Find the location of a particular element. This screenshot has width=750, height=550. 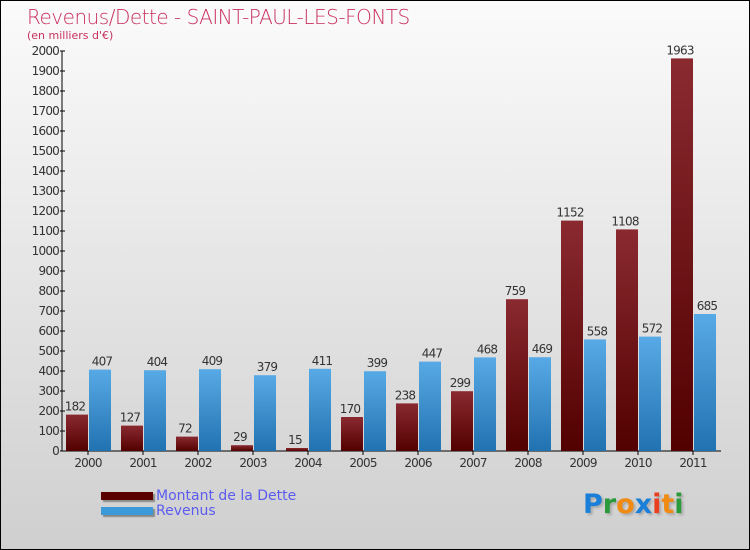

y-tick-label: 600 is located at coordinates (48, 331).